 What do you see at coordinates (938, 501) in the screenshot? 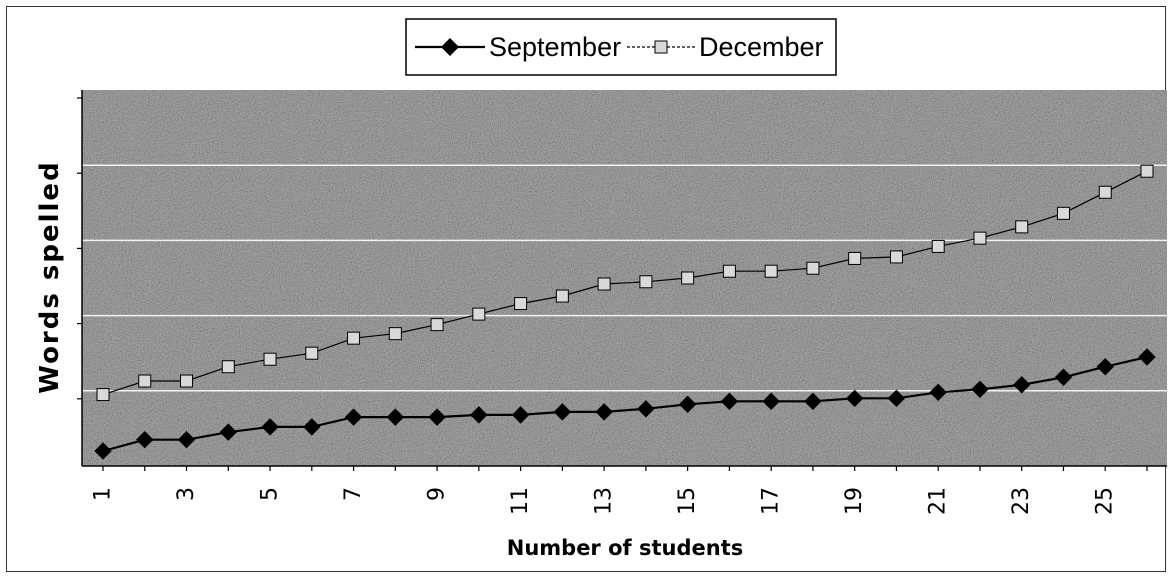
I see `x-tick-label-21: 21` at bounding box center [938, 501].